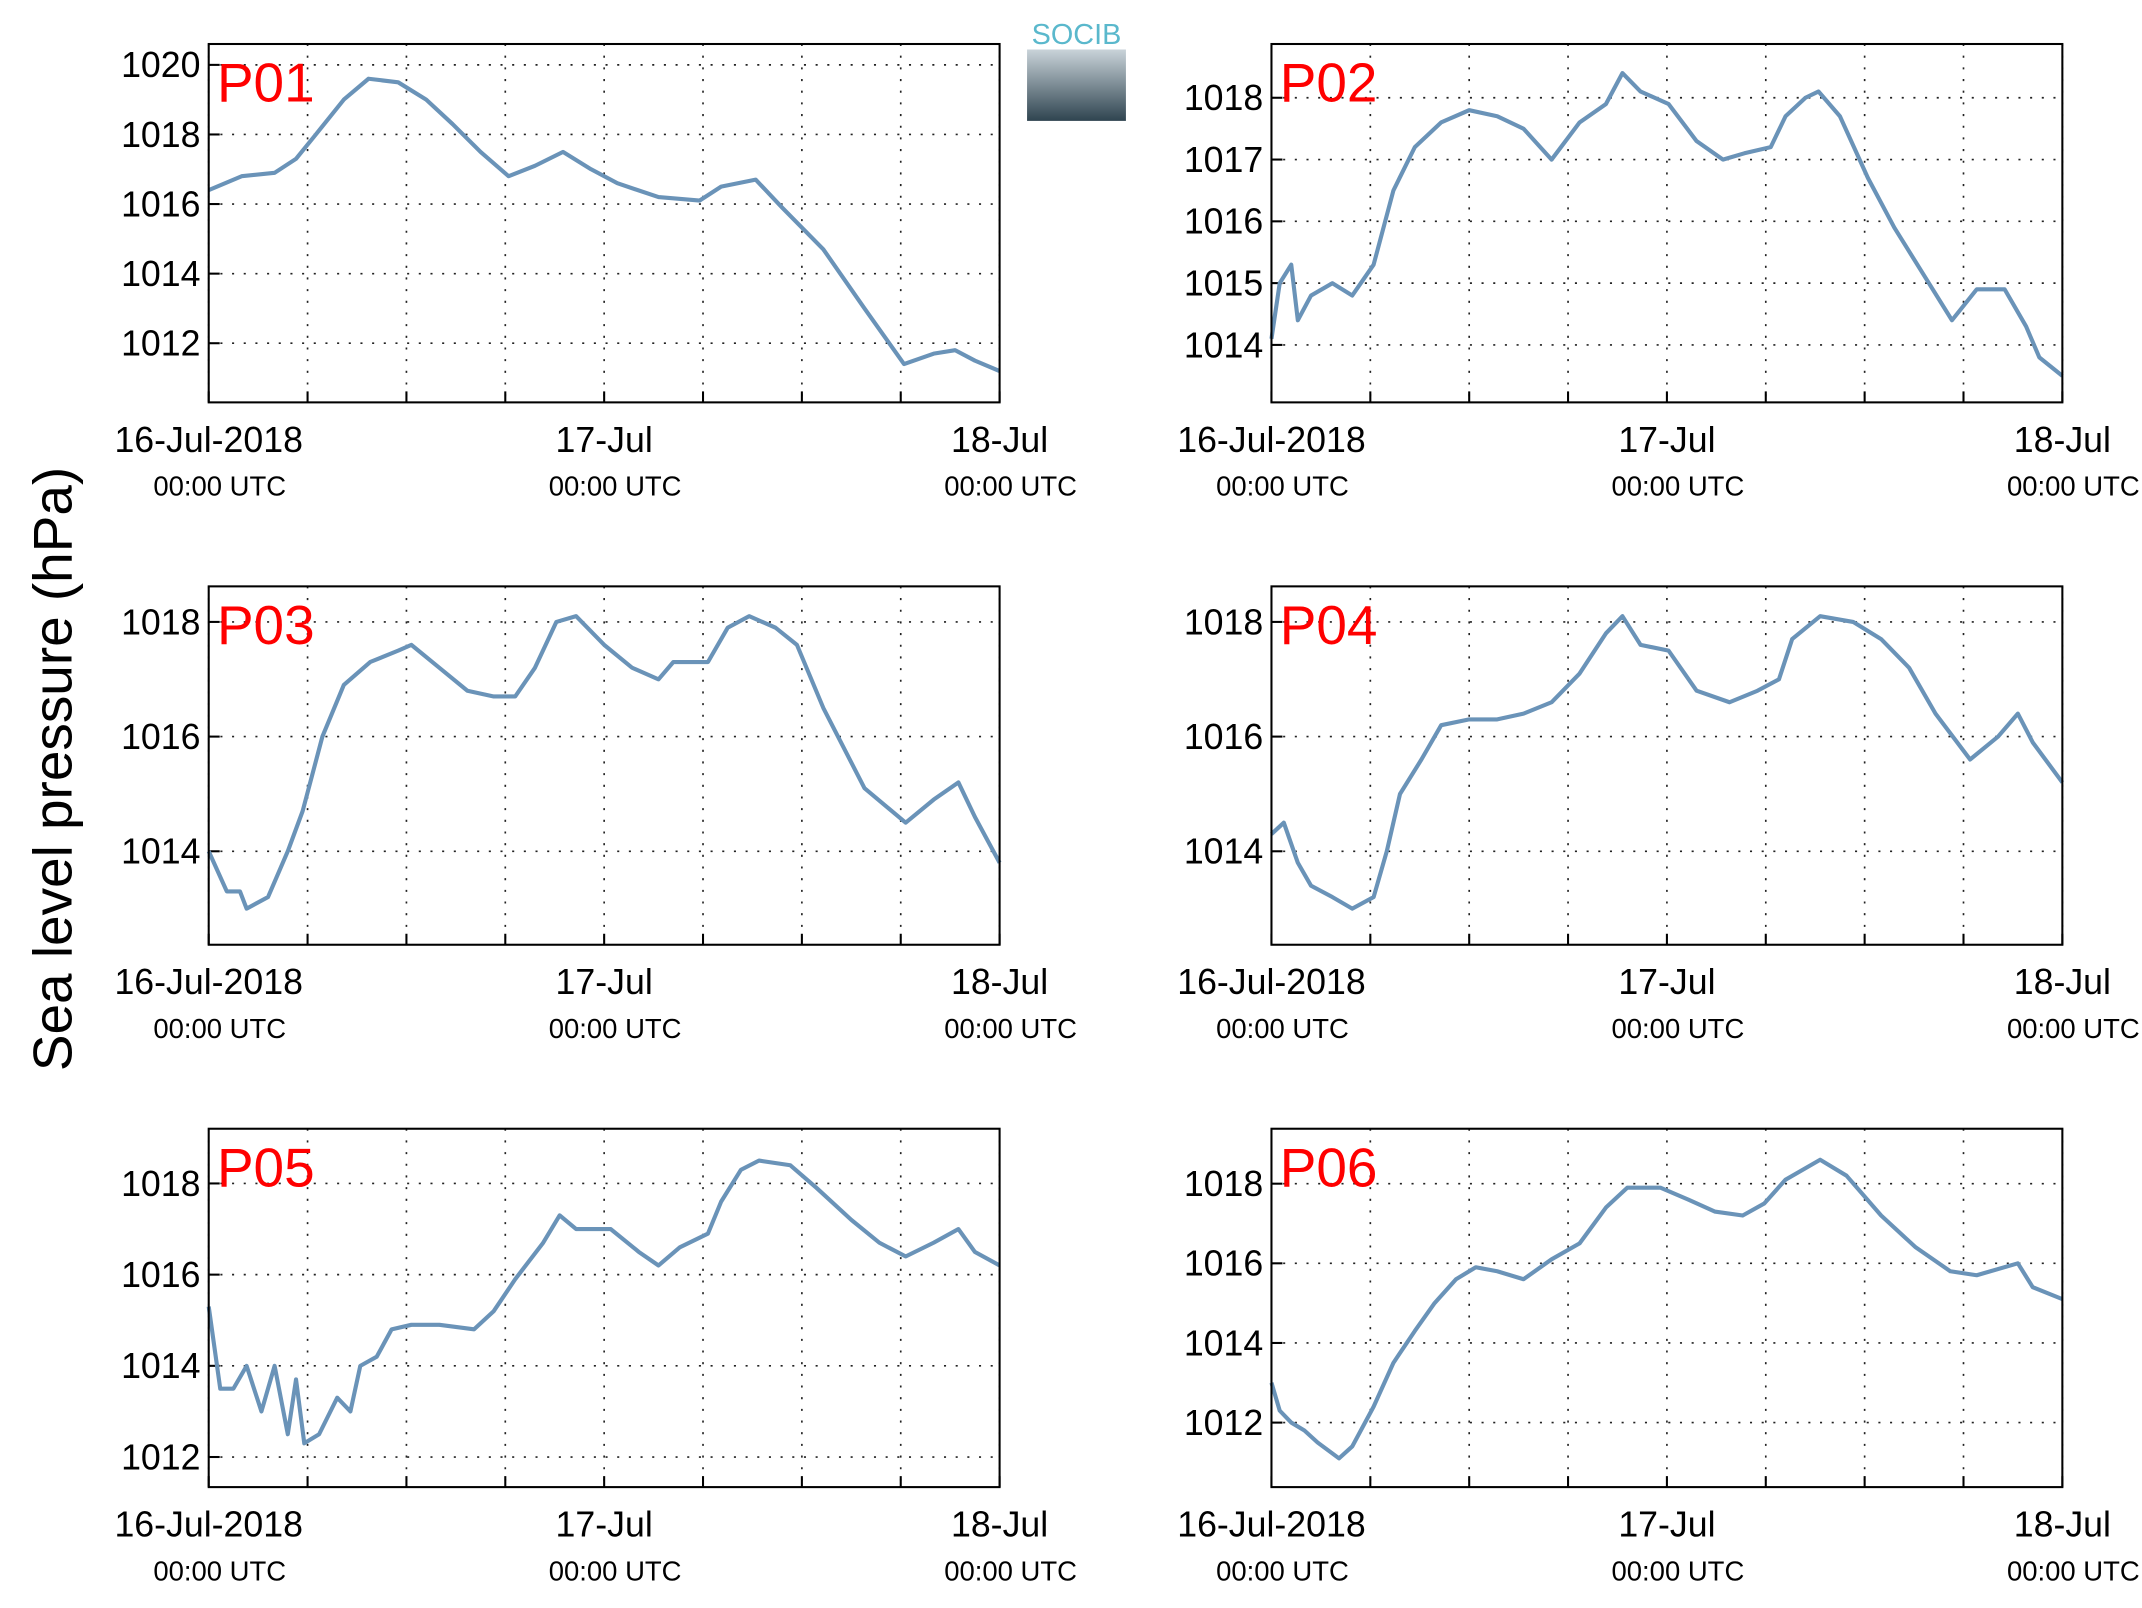  What do you see at coordinates (1329, 625) in the screenshot?
I see `panel-title: P04` at bounding box center [1329, 625].